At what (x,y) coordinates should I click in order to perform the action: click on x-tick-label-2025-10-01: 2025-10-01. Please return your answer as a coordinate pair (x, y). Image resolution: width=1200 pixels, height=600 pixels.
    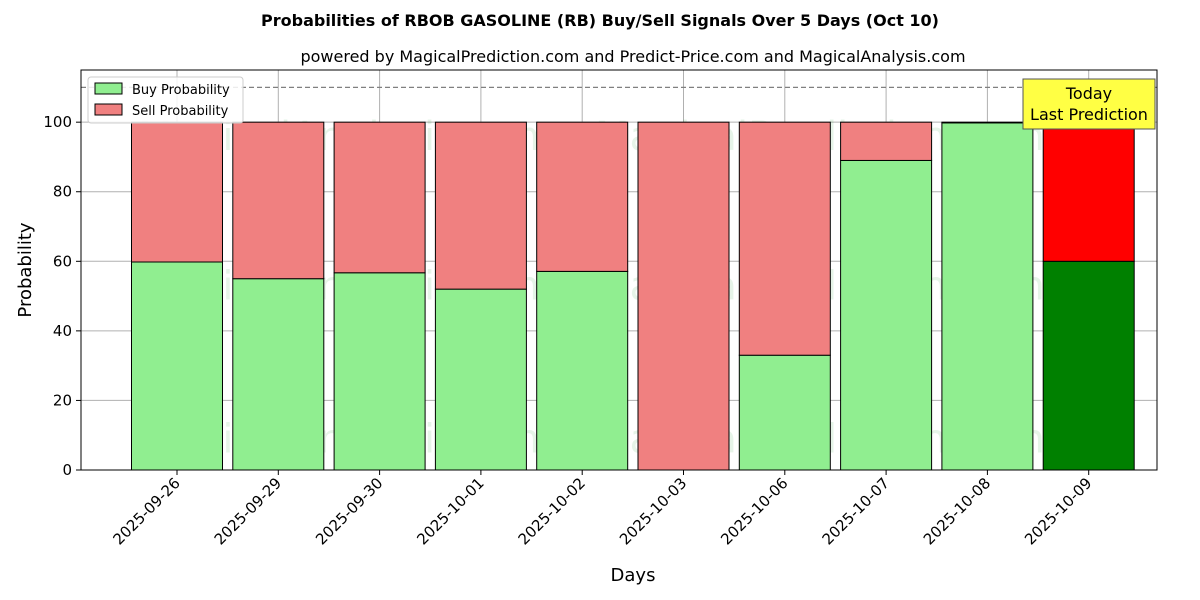
    Looking at the image, I should click on (450, 511).